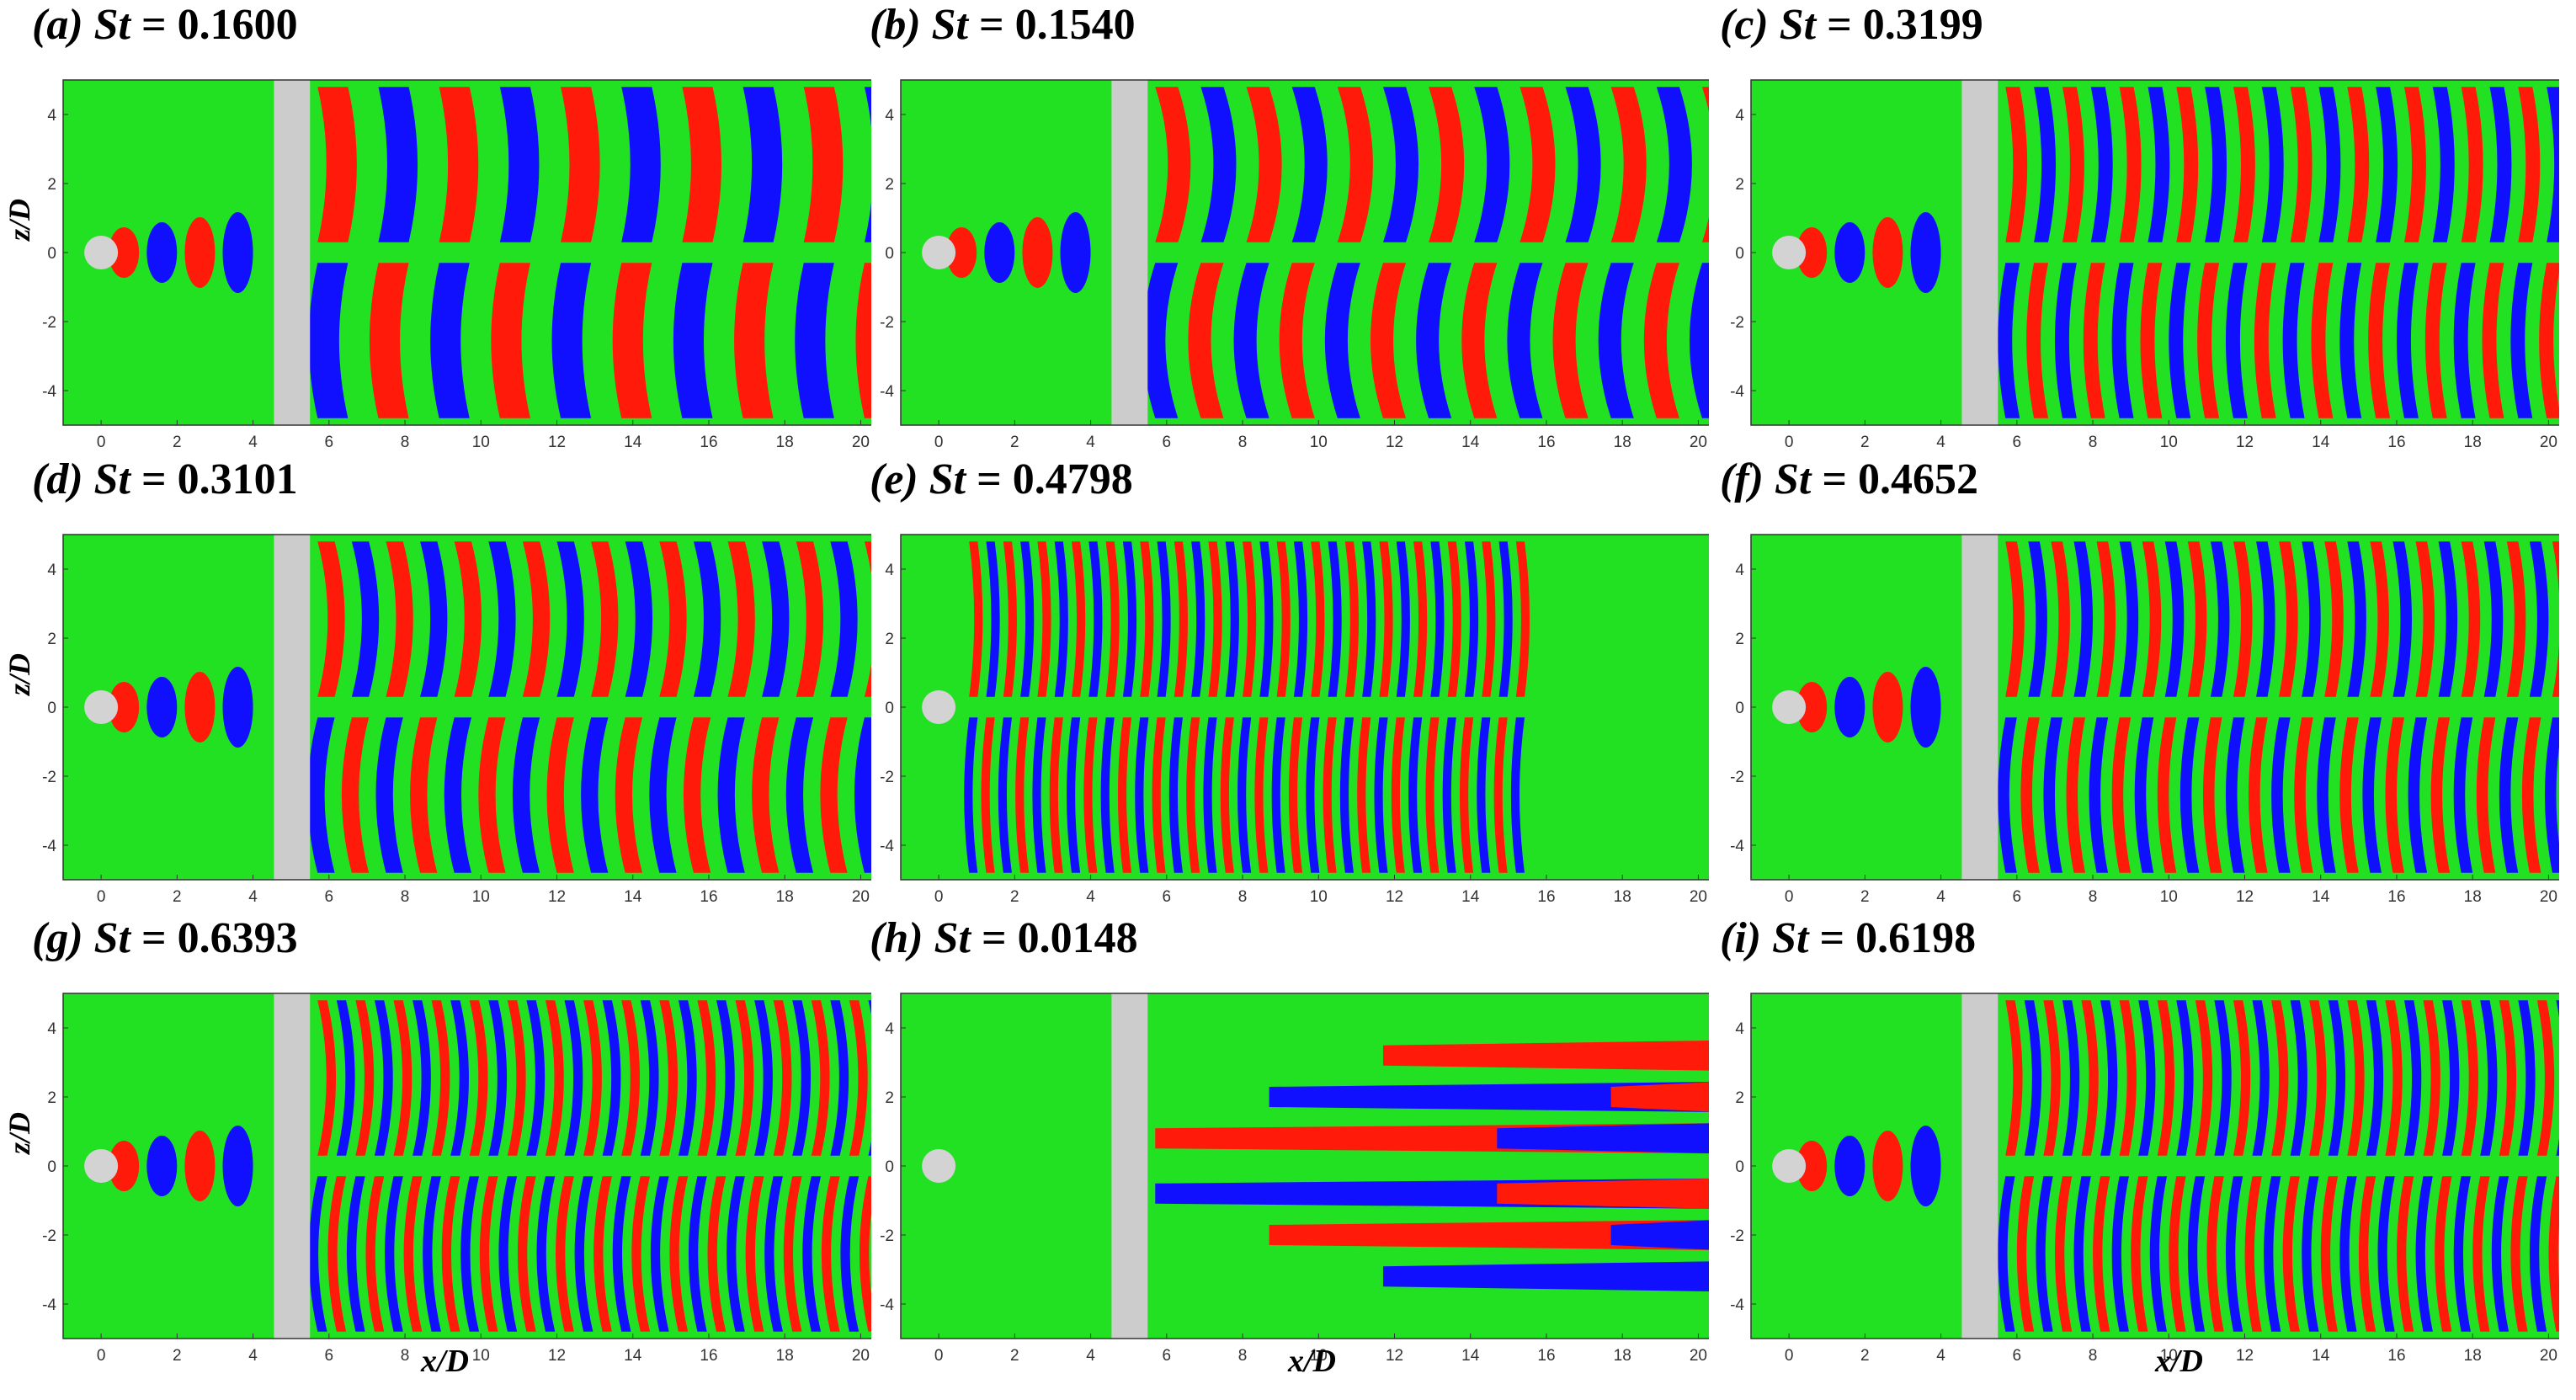  Describe the element at coordinates (895, 25) in the screenshot. I see `panel-label: (b)` at that location.